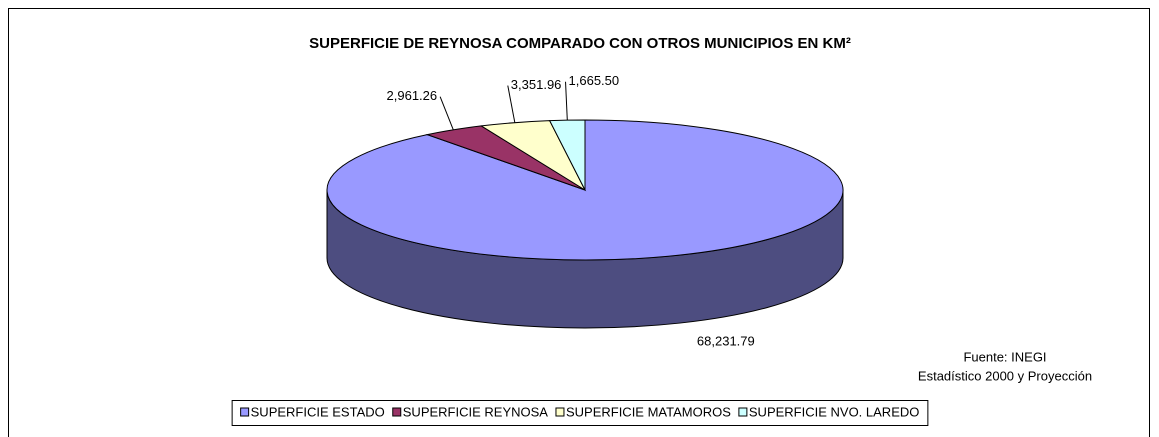 The height and width of the screenshot is (437, 1159). What do you see at coordinates (567, 155) in the screenshot?
I see `slice` at bounding box center [567, 155].